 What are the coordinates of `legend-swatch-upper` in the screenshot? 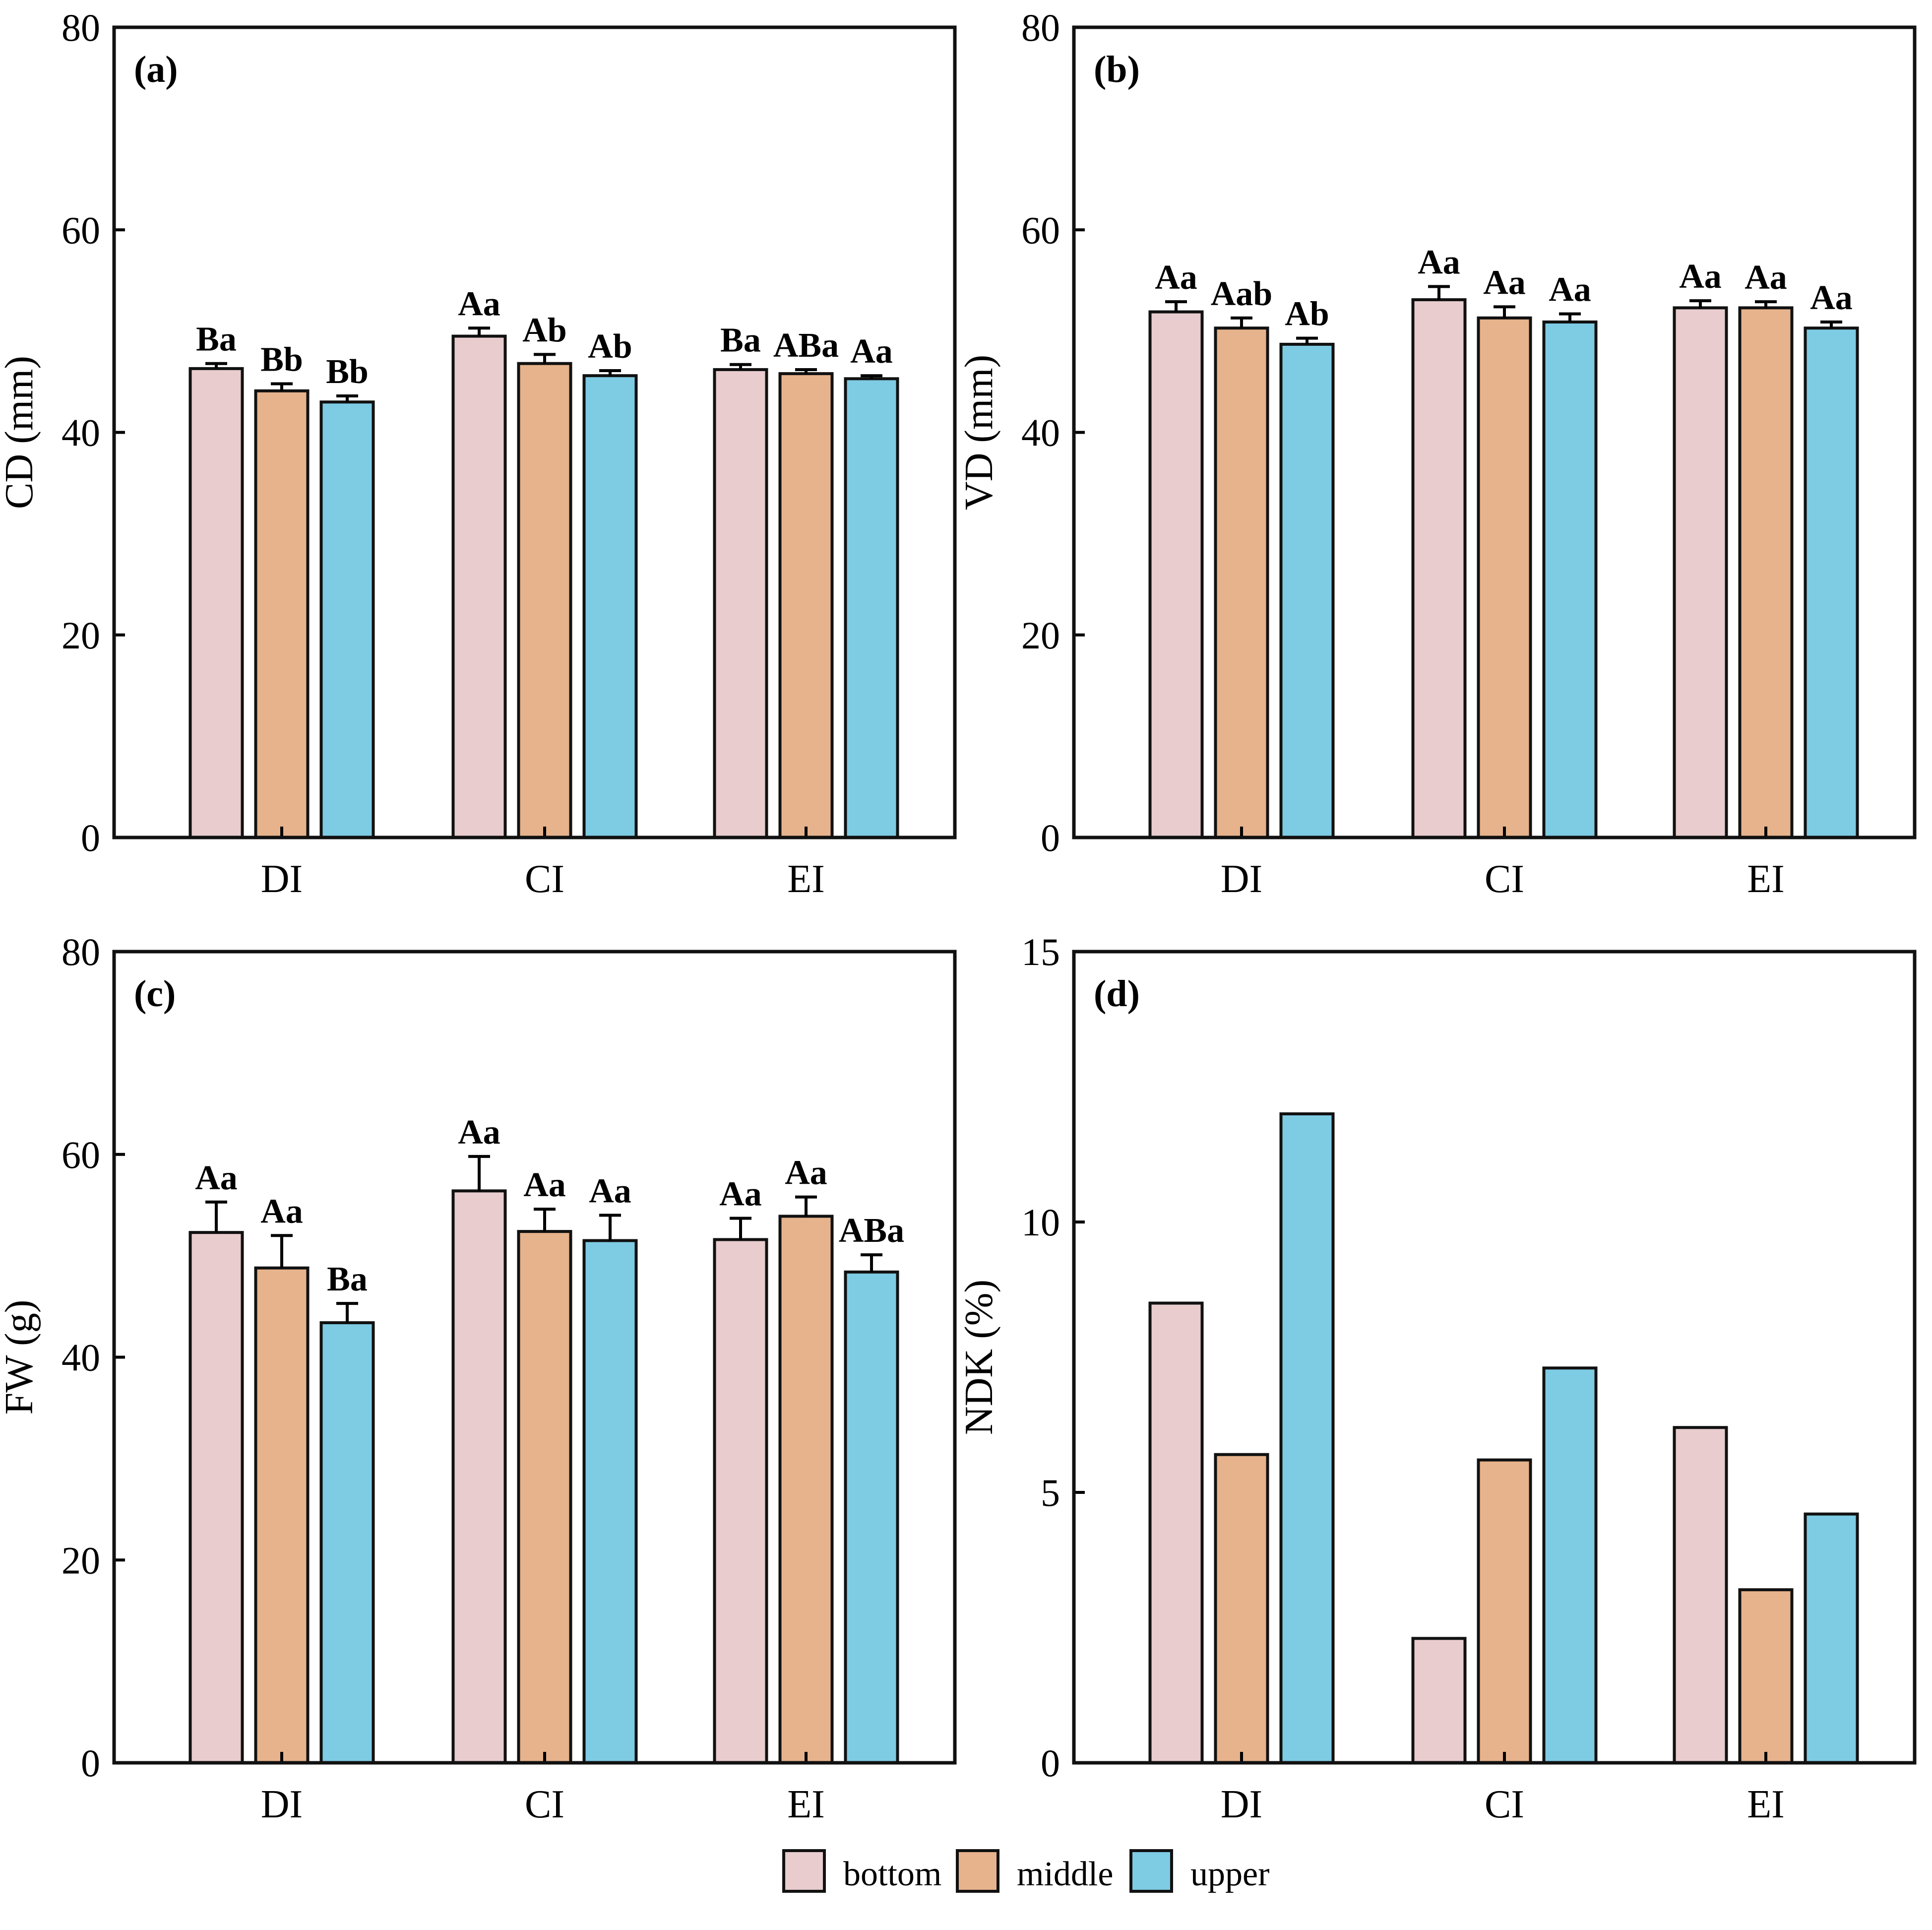 It's located at (1151, 1871).